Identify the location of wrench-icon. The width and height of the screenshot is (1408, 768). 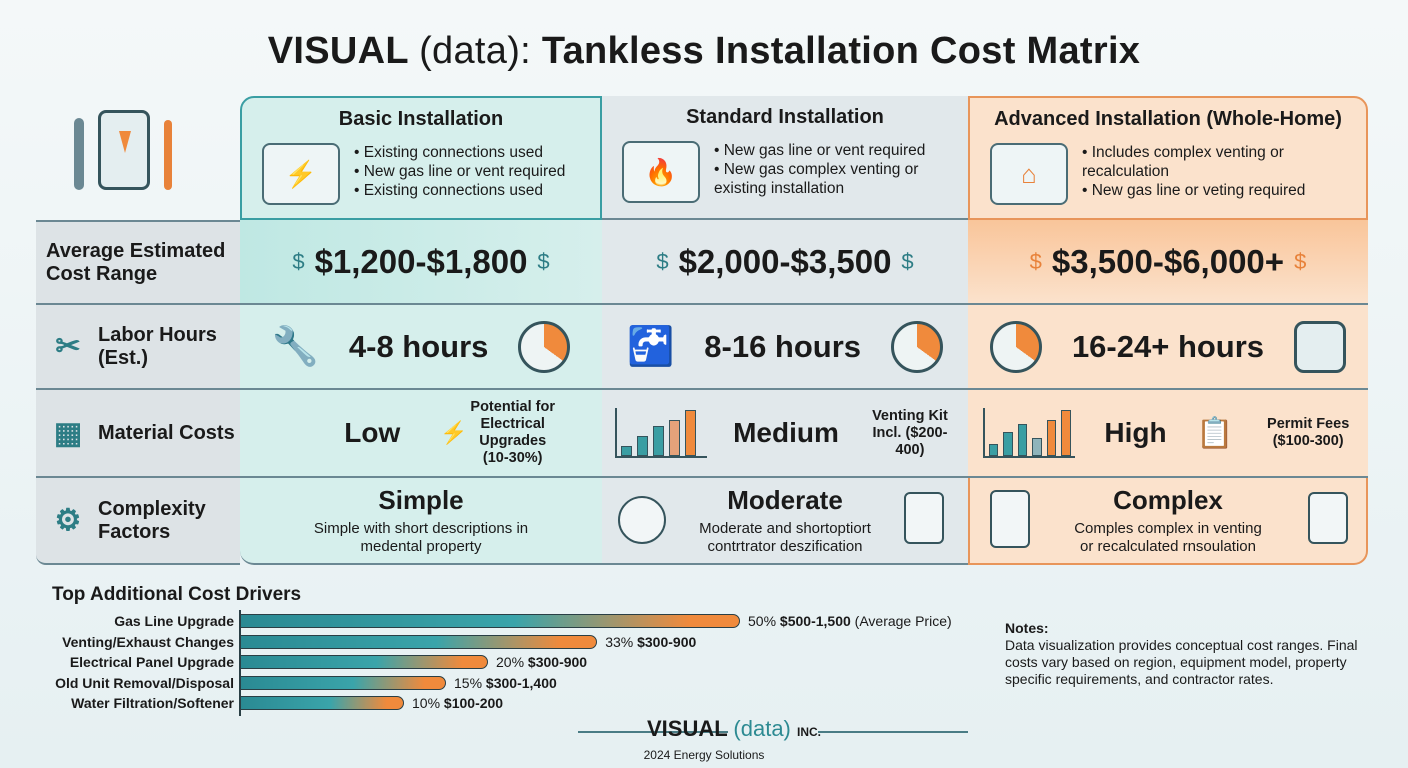
(79, 154).